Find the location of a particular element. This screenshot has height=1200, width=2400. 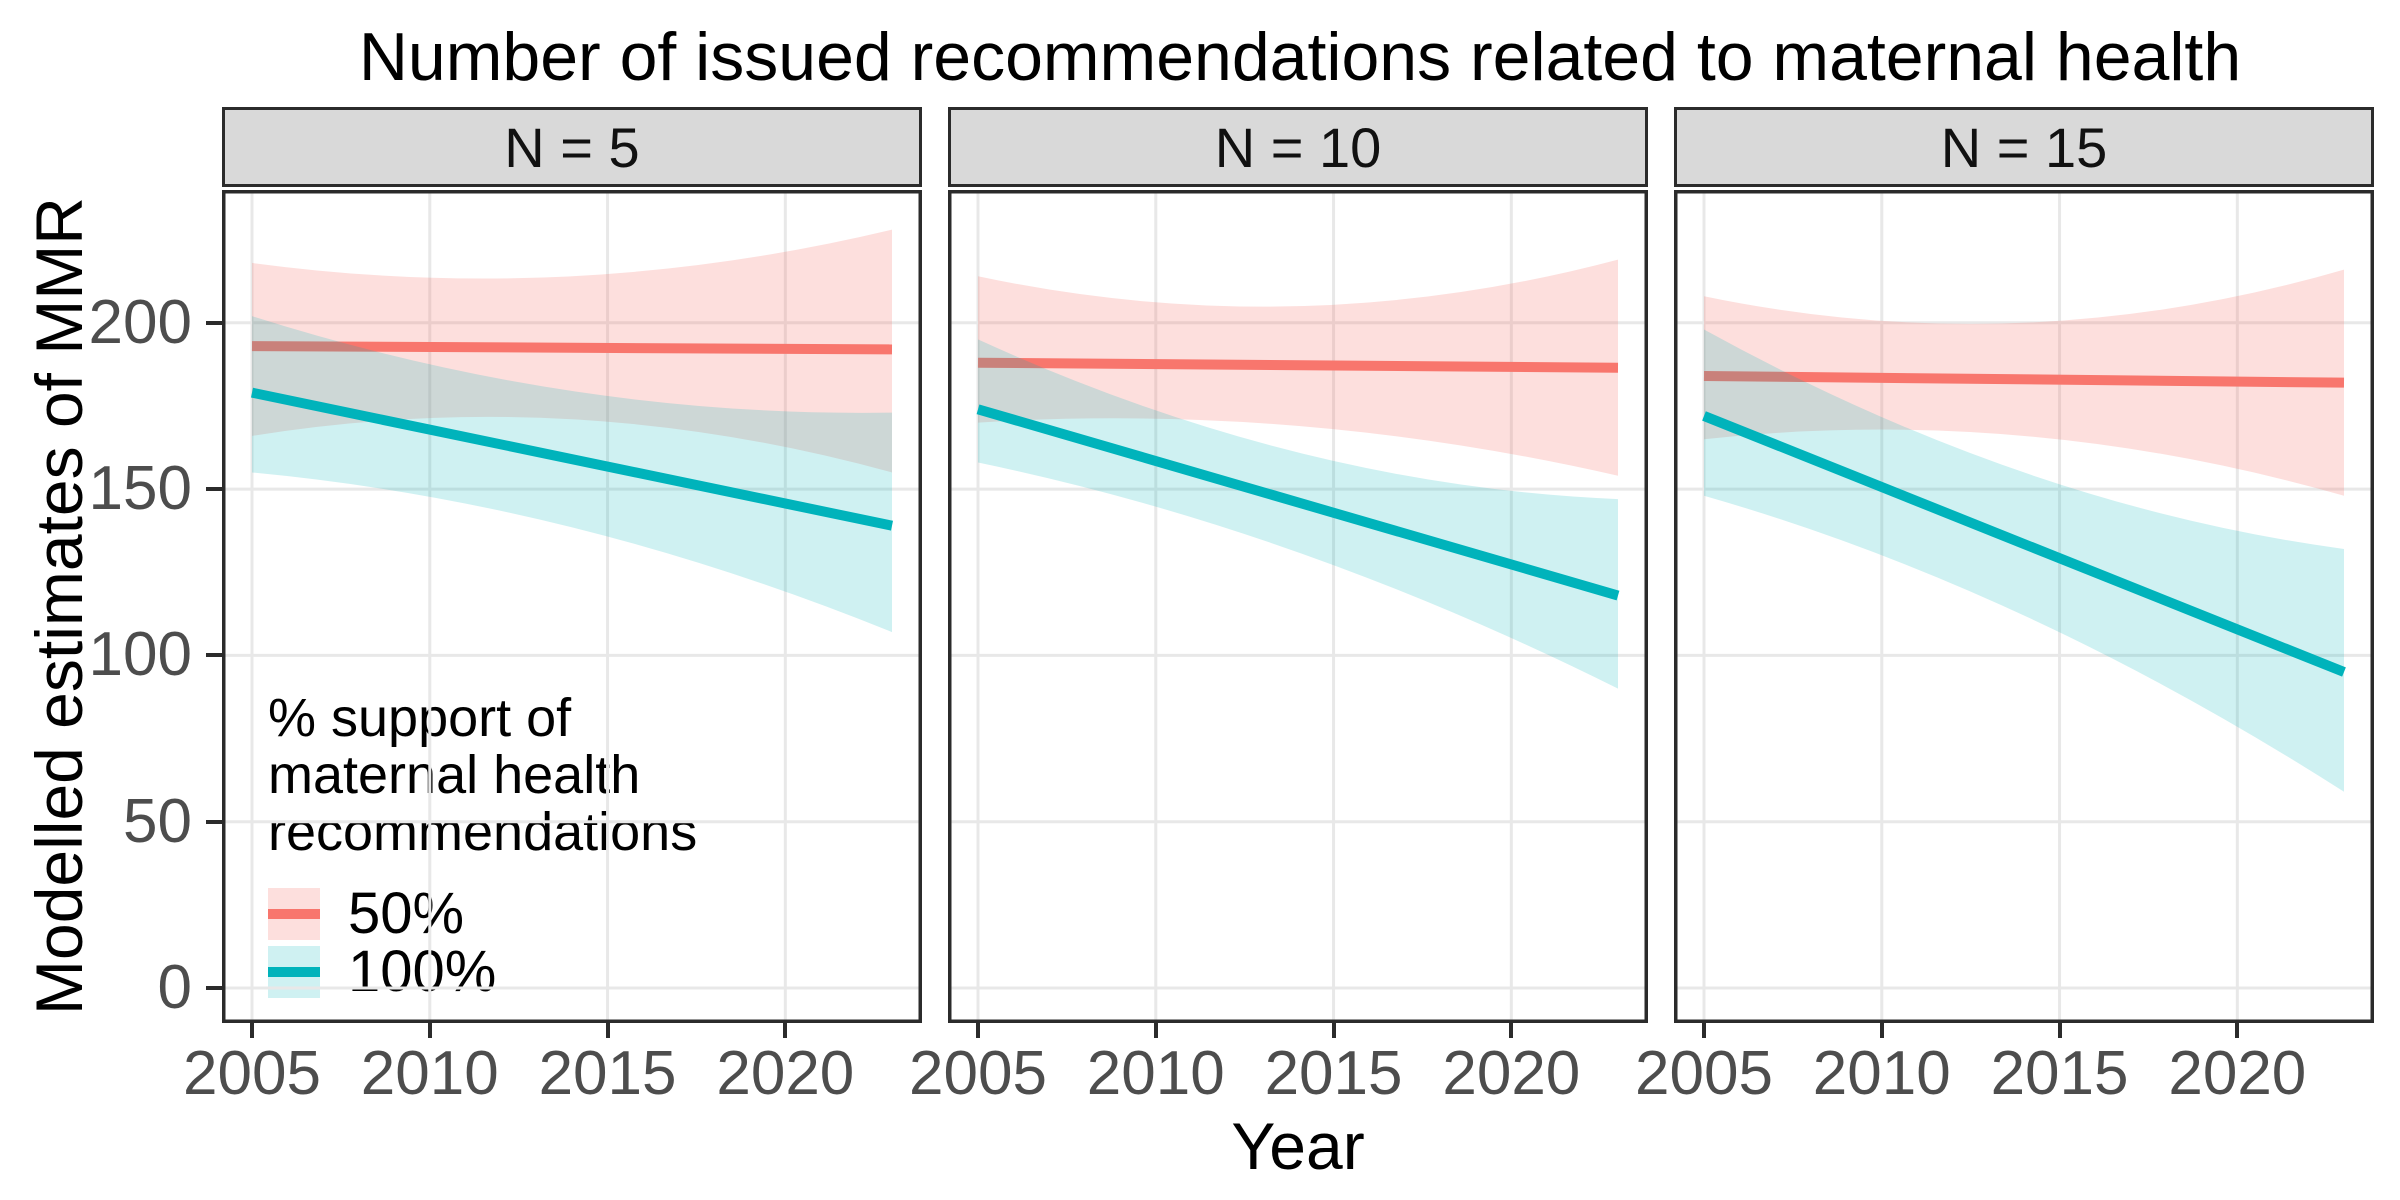

facet-strip: N = 15 is located at coordinates (2024, 147).